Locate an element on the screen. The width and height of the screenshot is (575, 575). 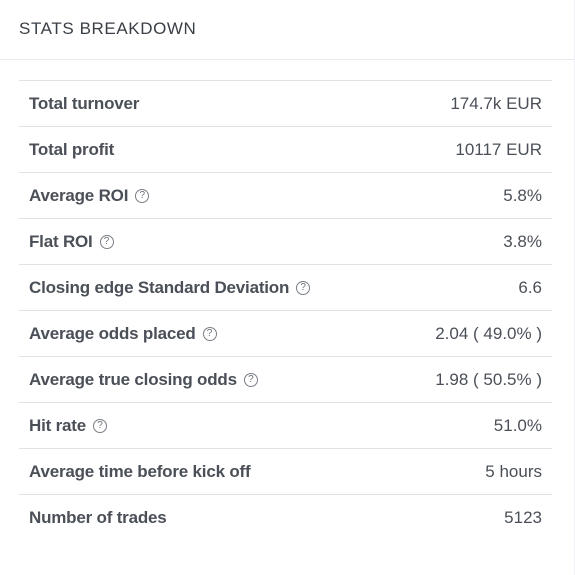
stat-label: Average odds placed is located at coordinates (112, 333).